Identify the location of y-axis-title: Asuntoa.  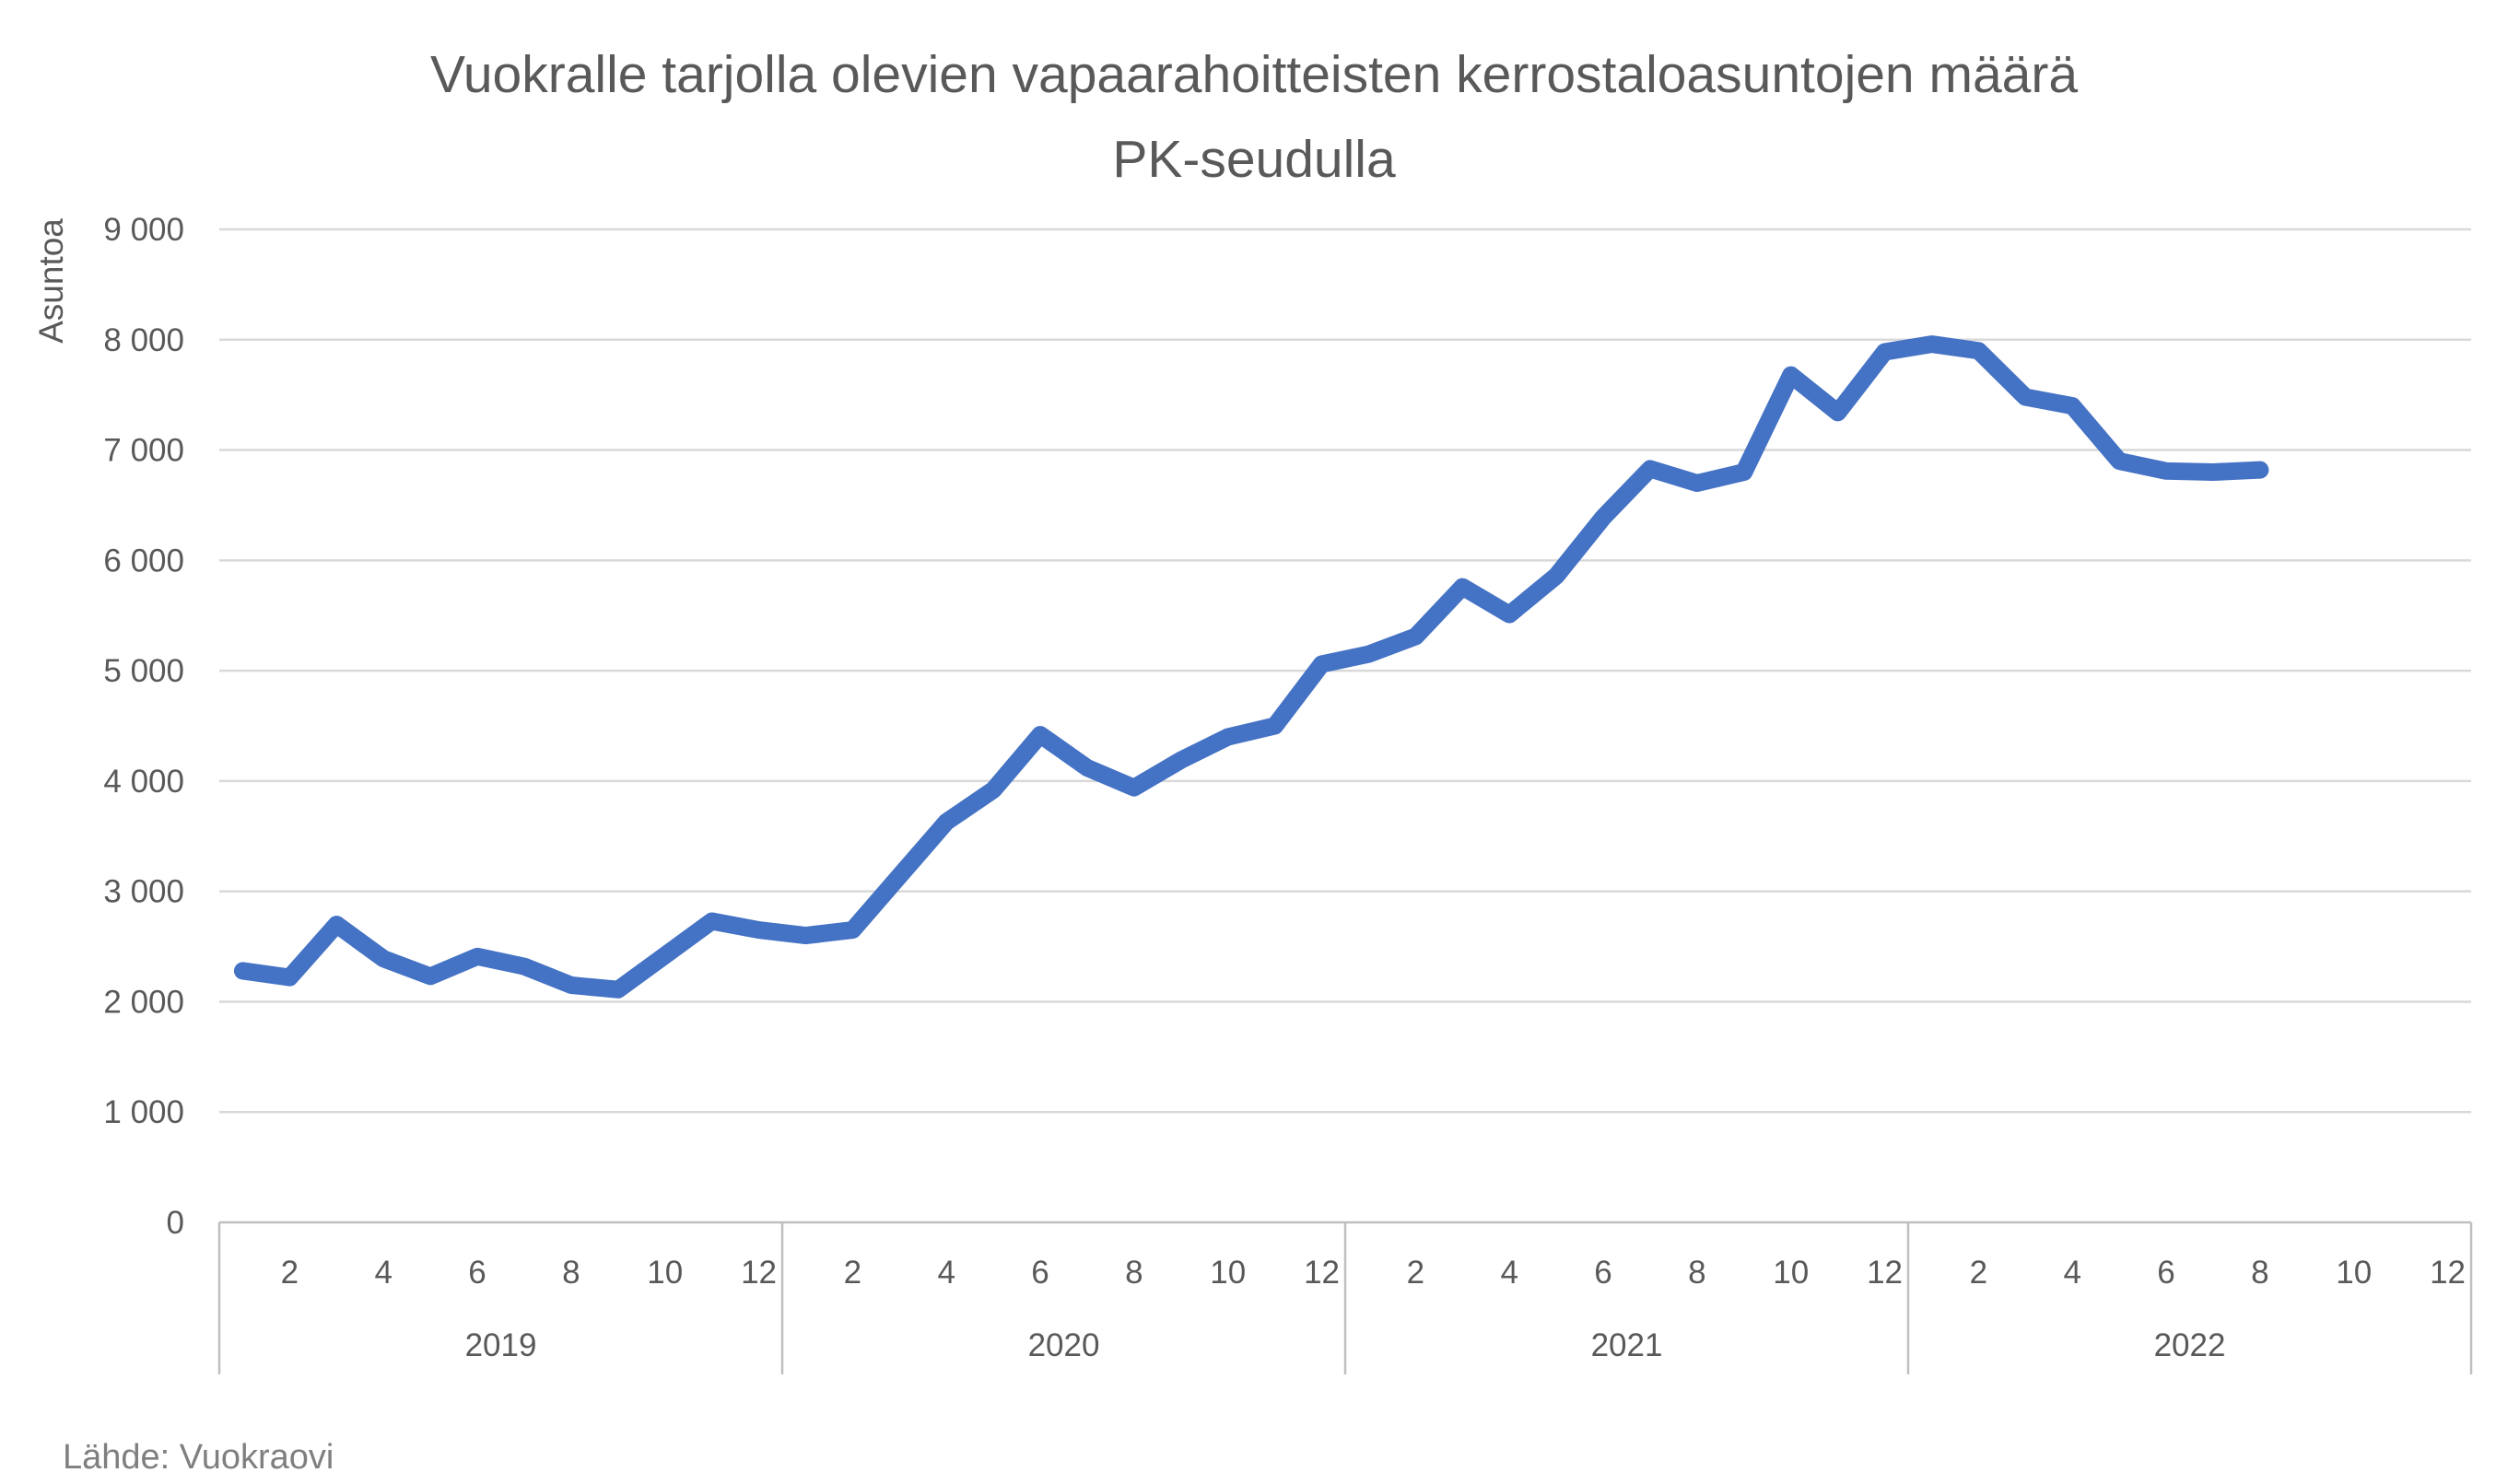
(51, 281).